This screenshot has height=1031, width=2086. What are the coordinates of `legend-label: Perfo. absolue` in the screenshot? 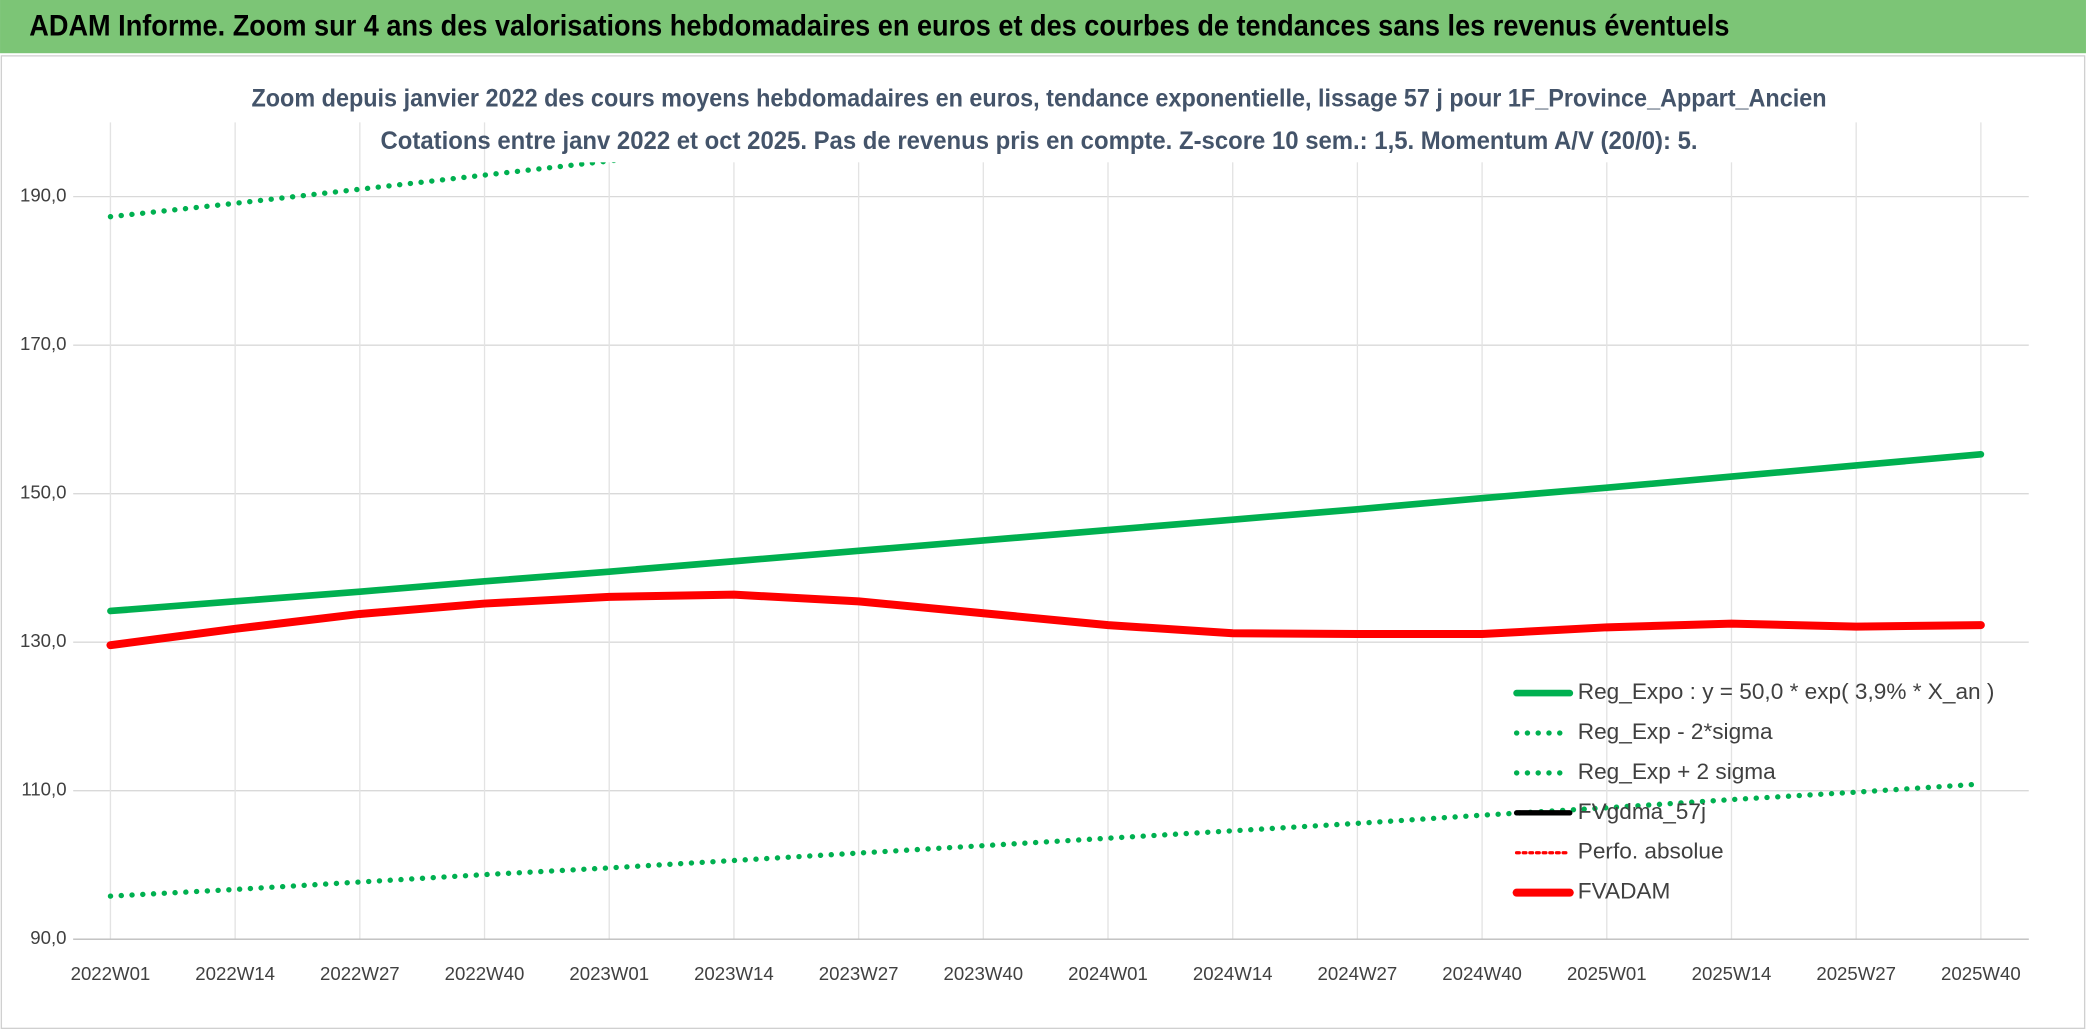 It's located at (1651, 851).